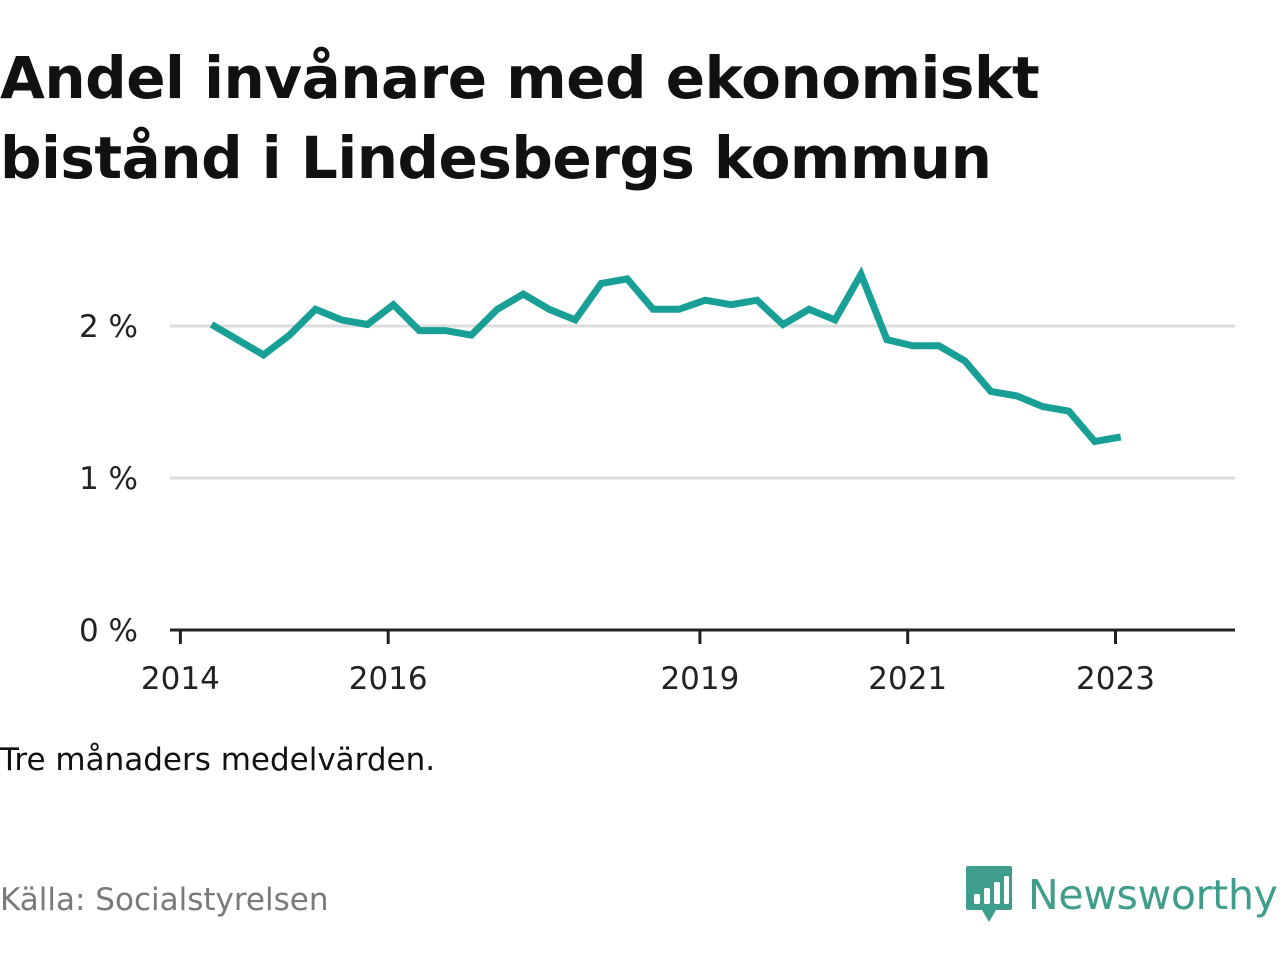 This screenshot has width=1280, height=960. What do you see at coordinates (1115, 679) in the screenshot?
I see `x-tick-label: 2023` at bounding box center [1115, 679].